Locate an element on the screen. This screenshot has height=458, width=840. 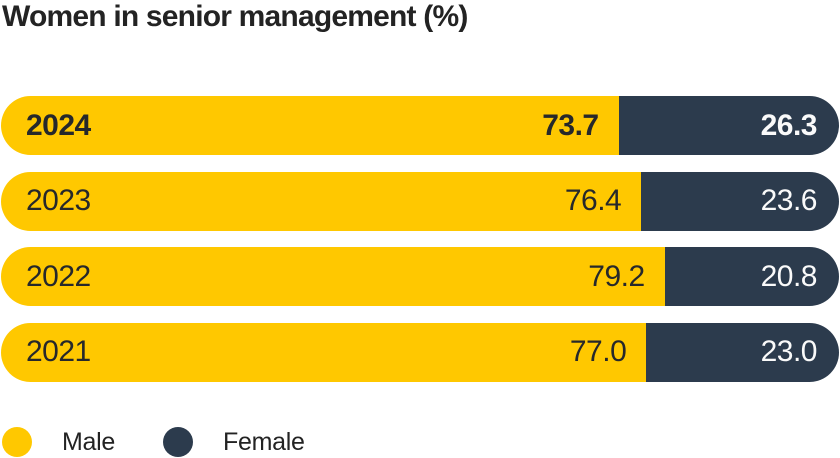
year-label: 2022 is located at coordinates (58, 276).